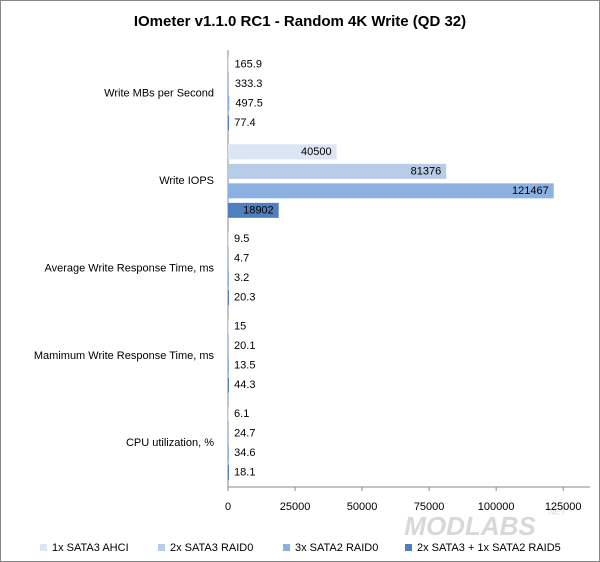  What do you see at coordinates (241, 239) in the screenshot?
I see `data-label: 9.5` at bounding box center [241, 239].